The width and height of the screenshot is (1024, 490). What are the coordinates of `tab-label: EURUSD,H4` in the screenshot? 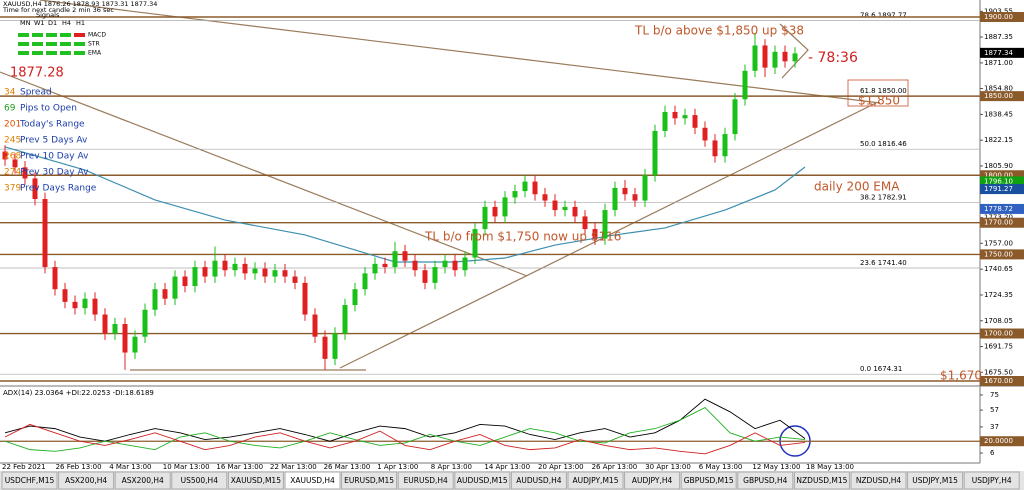 It's located at (426, 480).